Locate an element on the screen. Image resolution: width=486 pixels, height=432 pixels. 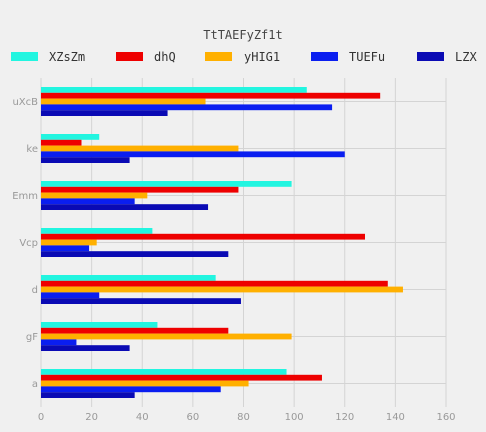
bar-yHIG1-uXcB is located at coordinates (123, 101).